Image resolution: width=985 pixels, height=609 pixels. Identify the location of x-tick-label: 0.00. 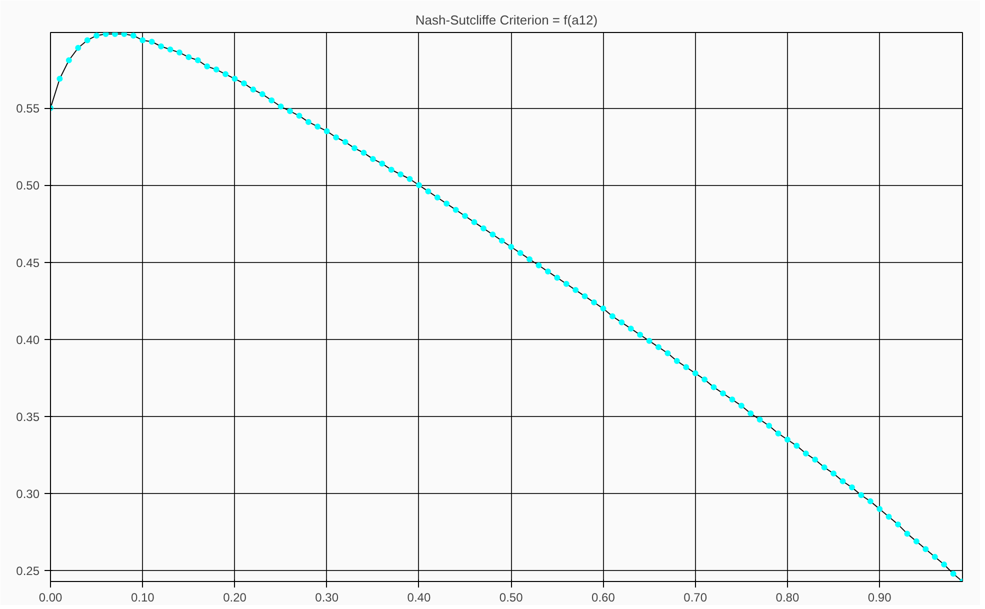
(50, 597).